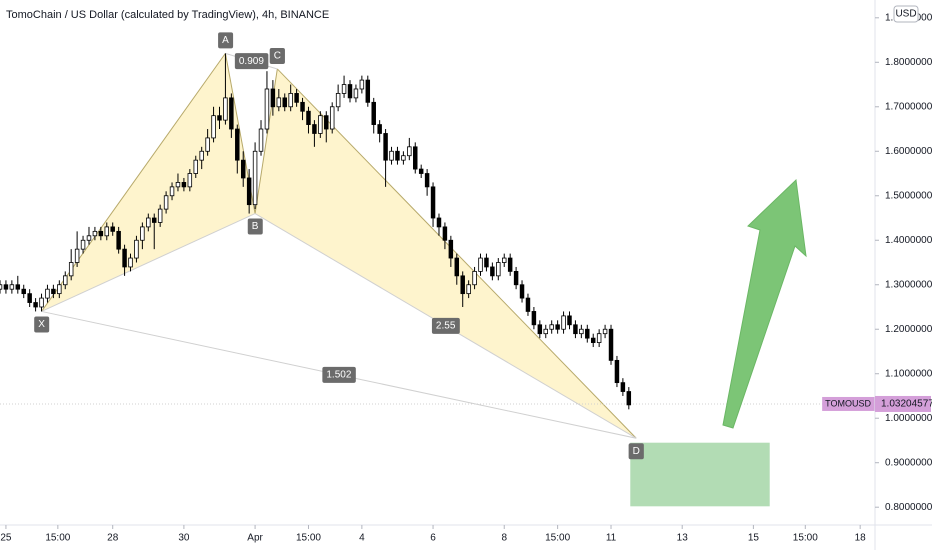 This screenshot has width=932, height=550. What do you see at coordinates (754, 538) in the screenshot?
I see `x-tick-label: 15` at bounding box center [754, 538].